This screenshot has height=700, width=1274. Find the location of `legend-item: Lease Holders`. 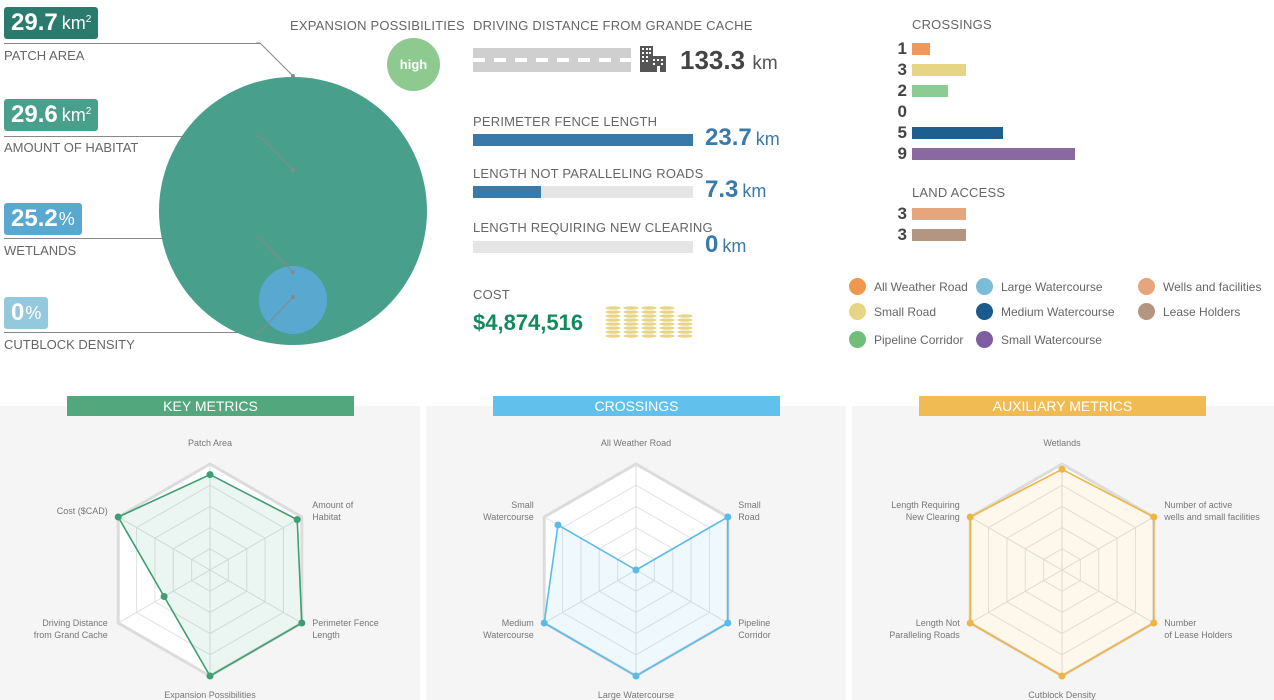

legend-item: Lease Holders is located at coordinates (1189, 311).